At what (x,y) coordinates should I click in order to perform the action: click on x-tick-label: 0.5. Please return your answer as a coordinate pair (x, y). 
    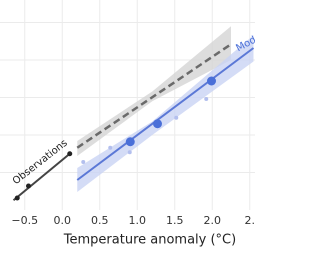
    Looking at the image, I should click on (100, 220).